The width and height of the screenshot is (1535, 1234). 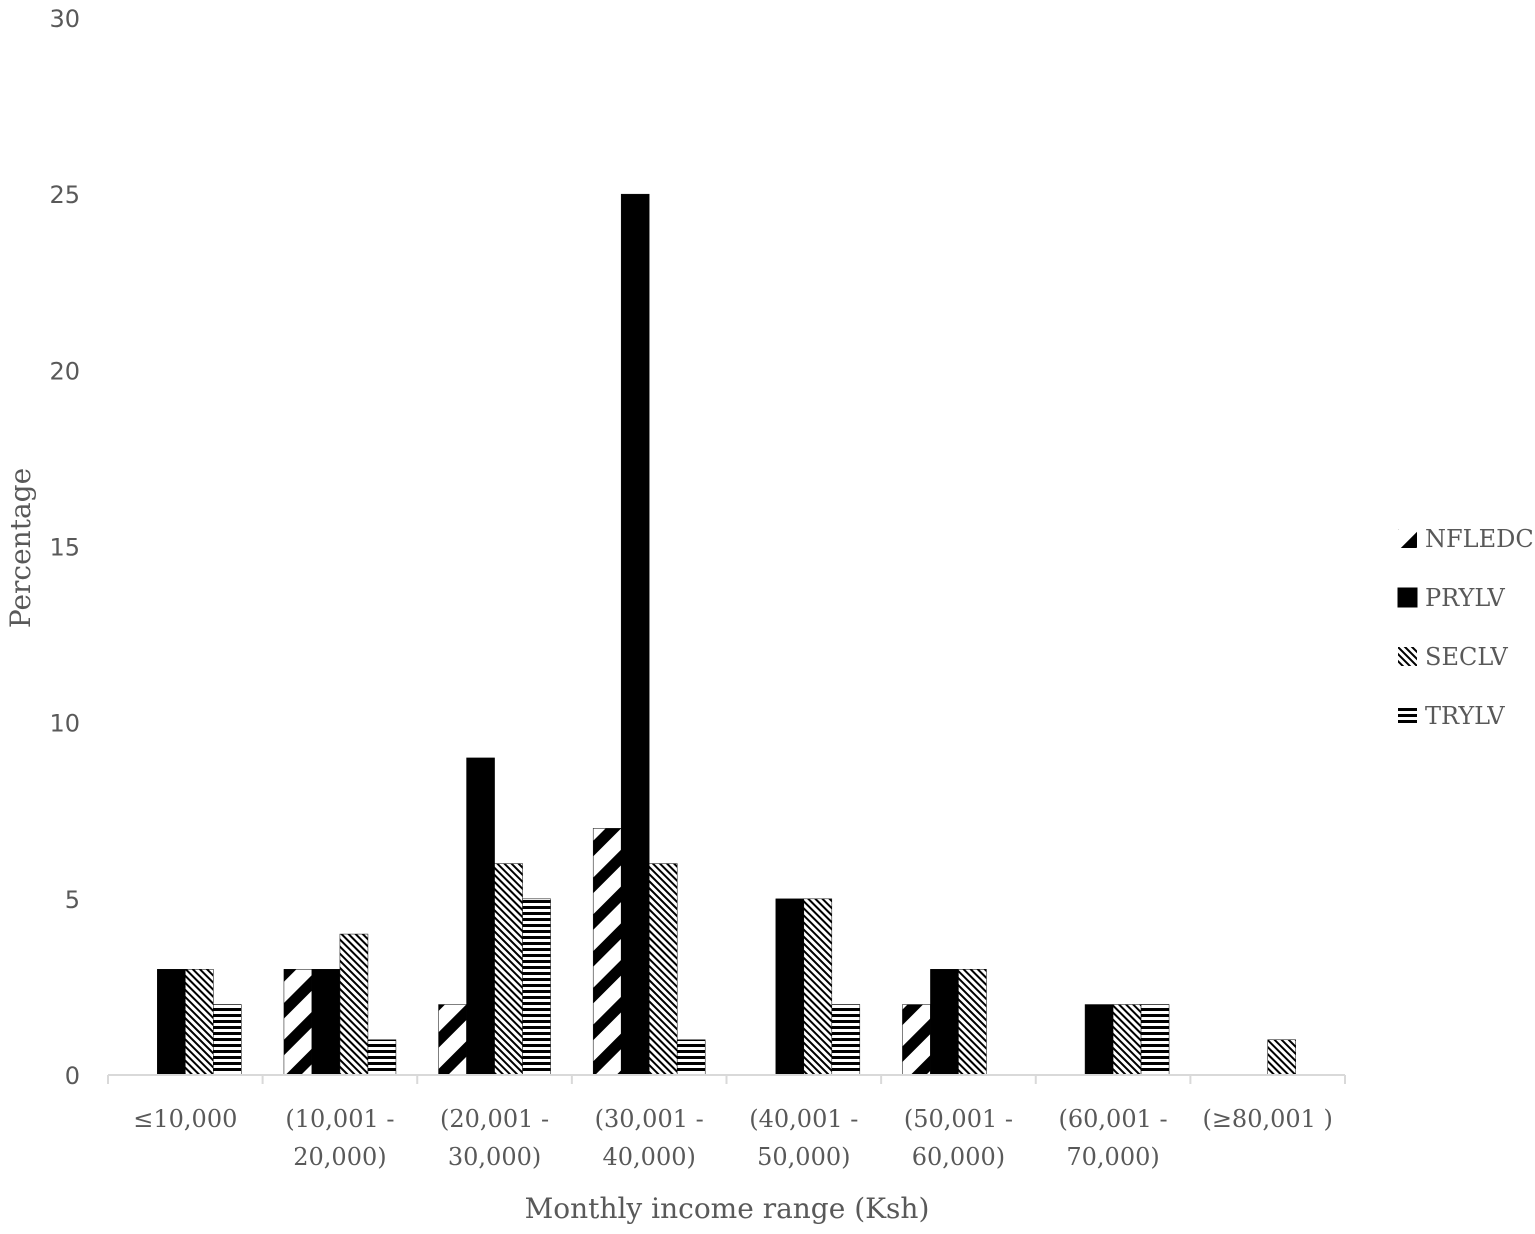 I want to click on x-axis, so click(x=726, y=1079).